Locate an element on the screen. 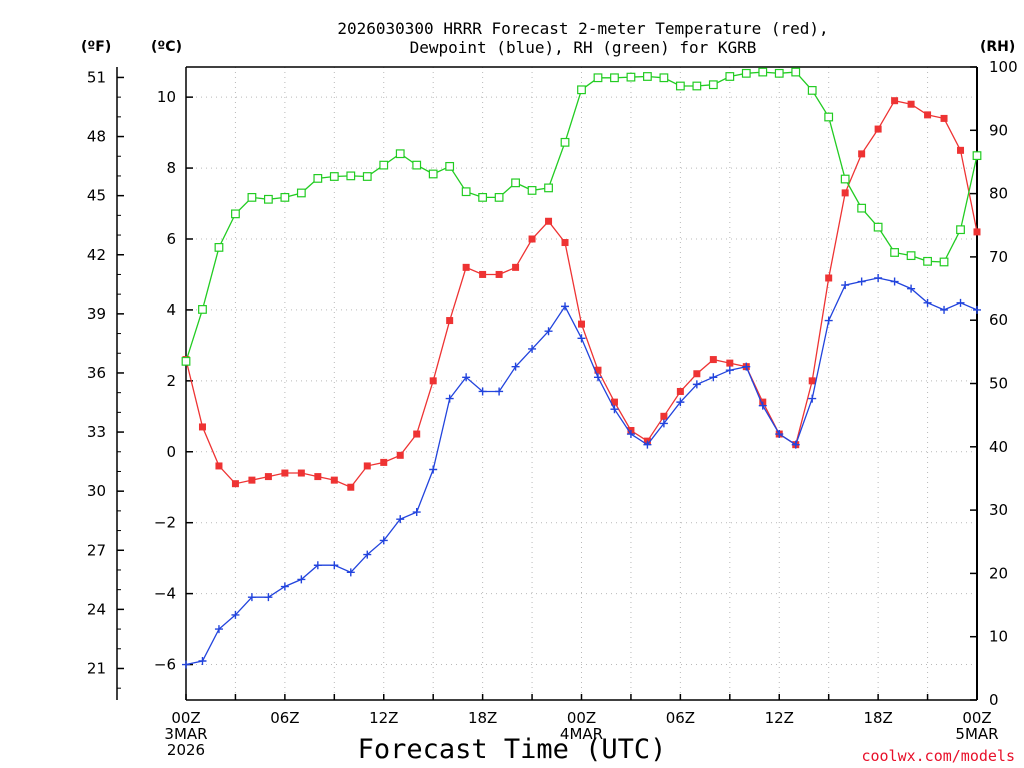 The width and height of the screenshot is (1024, 768). rh-tick-label: 50 is located at coordinates (998, 384).